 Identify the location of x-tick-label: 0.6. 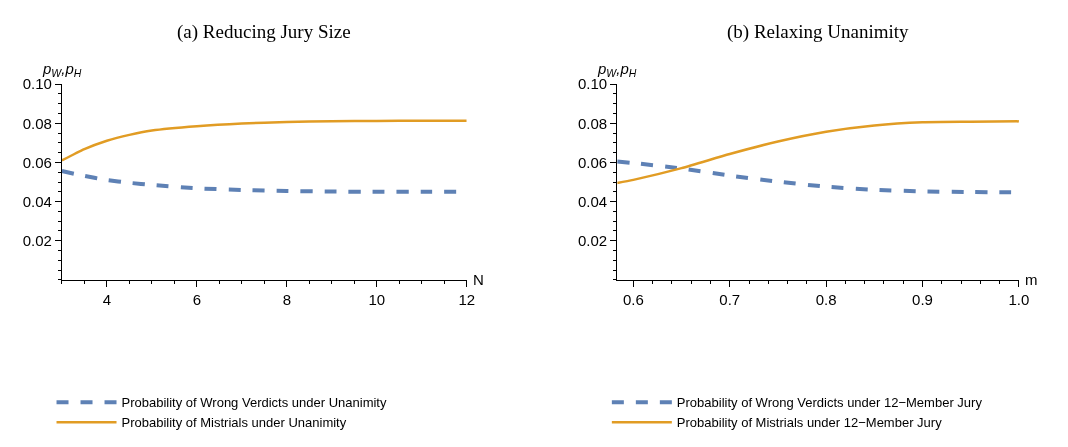
(633, 299).